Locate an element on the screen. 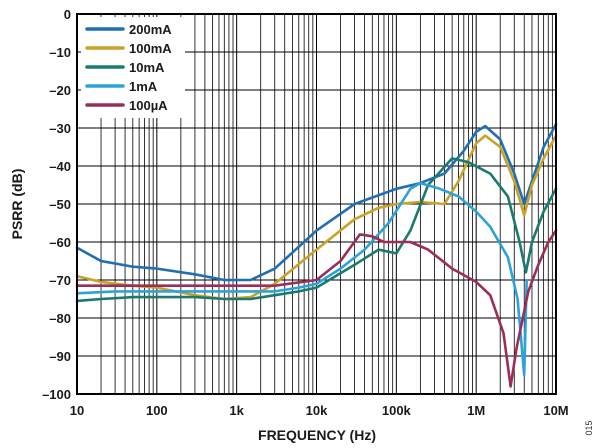  y-tick-label: –70 is located at coordinates (60, 280).